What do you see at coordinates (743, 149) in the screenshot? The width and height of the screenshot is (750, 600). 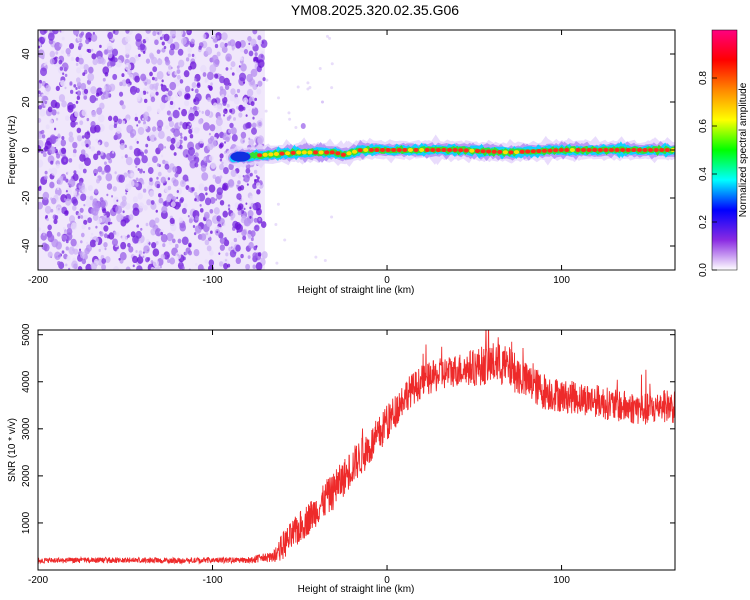 I see `colorbar-label: Normalized spectral amplitude` at bounding box center [743, 149].